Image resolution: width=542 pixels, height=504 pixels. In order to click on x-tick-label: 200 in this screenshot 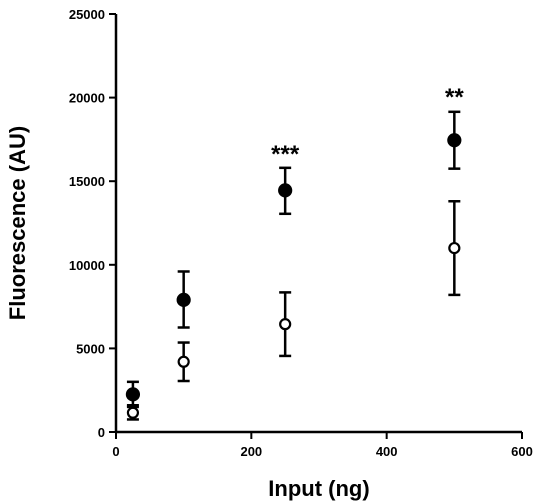, I will do `click(251, 451)`.